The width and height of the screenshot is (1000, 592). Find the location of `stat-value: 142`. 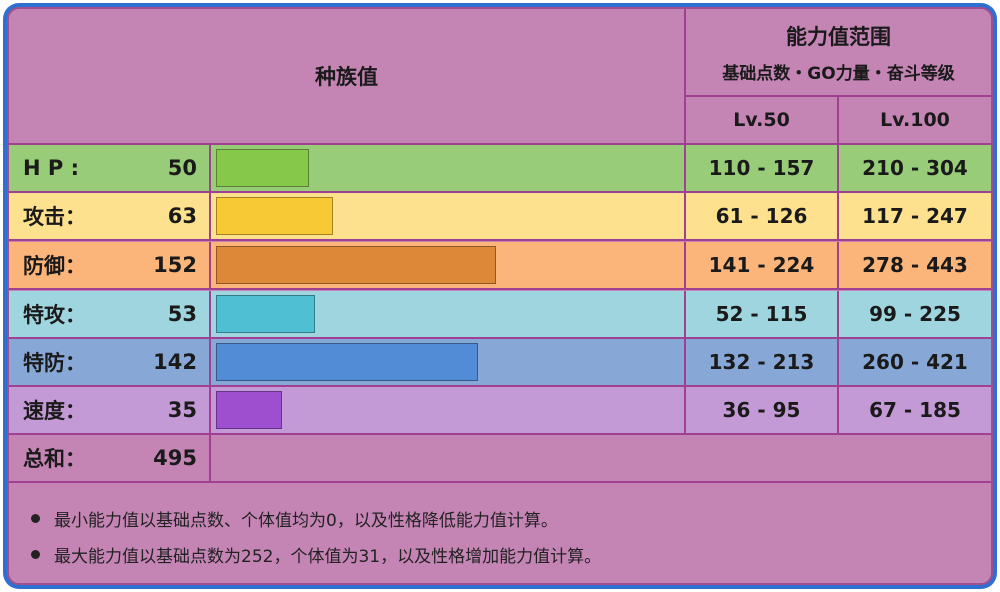

stat-value: 142 is located at coordinates (175, 362).